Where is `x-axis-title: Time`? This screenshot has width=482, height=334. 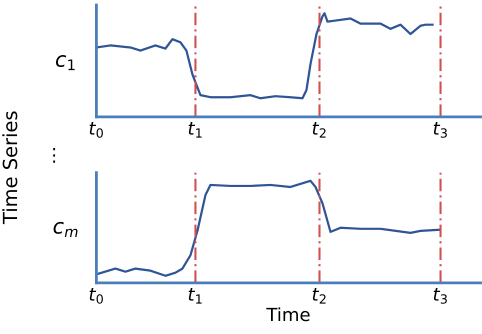 x-axis-title: Time is located at coordinates (288, 314).